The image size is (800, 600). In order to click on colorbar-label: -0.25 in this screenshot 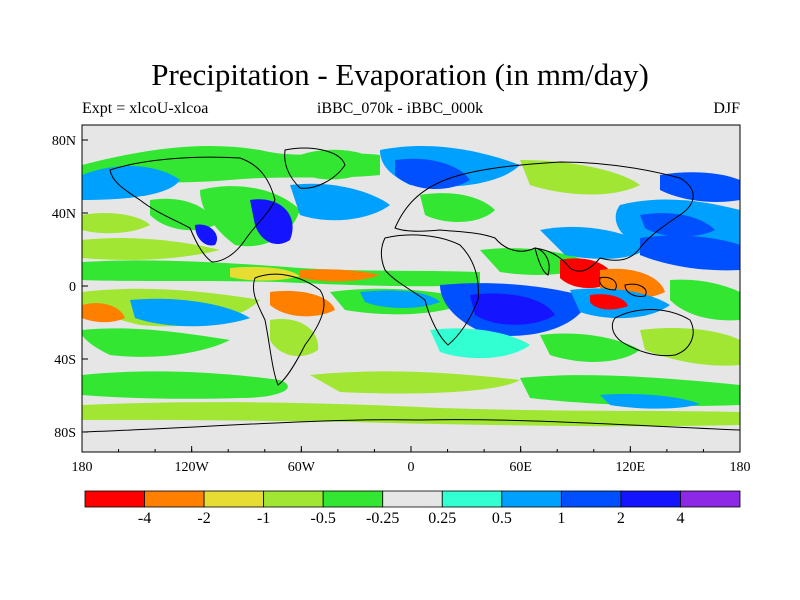, I will do `click(383, 518)`.